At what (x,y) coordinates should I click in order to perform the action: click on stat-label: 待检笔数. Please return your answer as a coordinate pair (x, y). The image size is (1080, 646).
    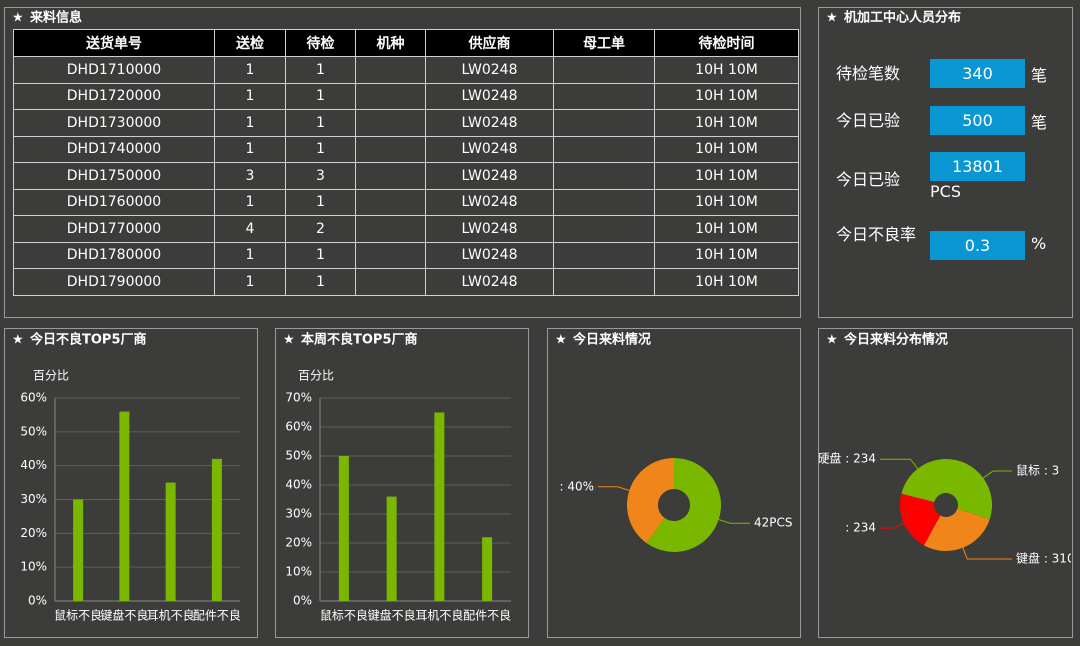
    Looking at the image, I should click on (868, 73).